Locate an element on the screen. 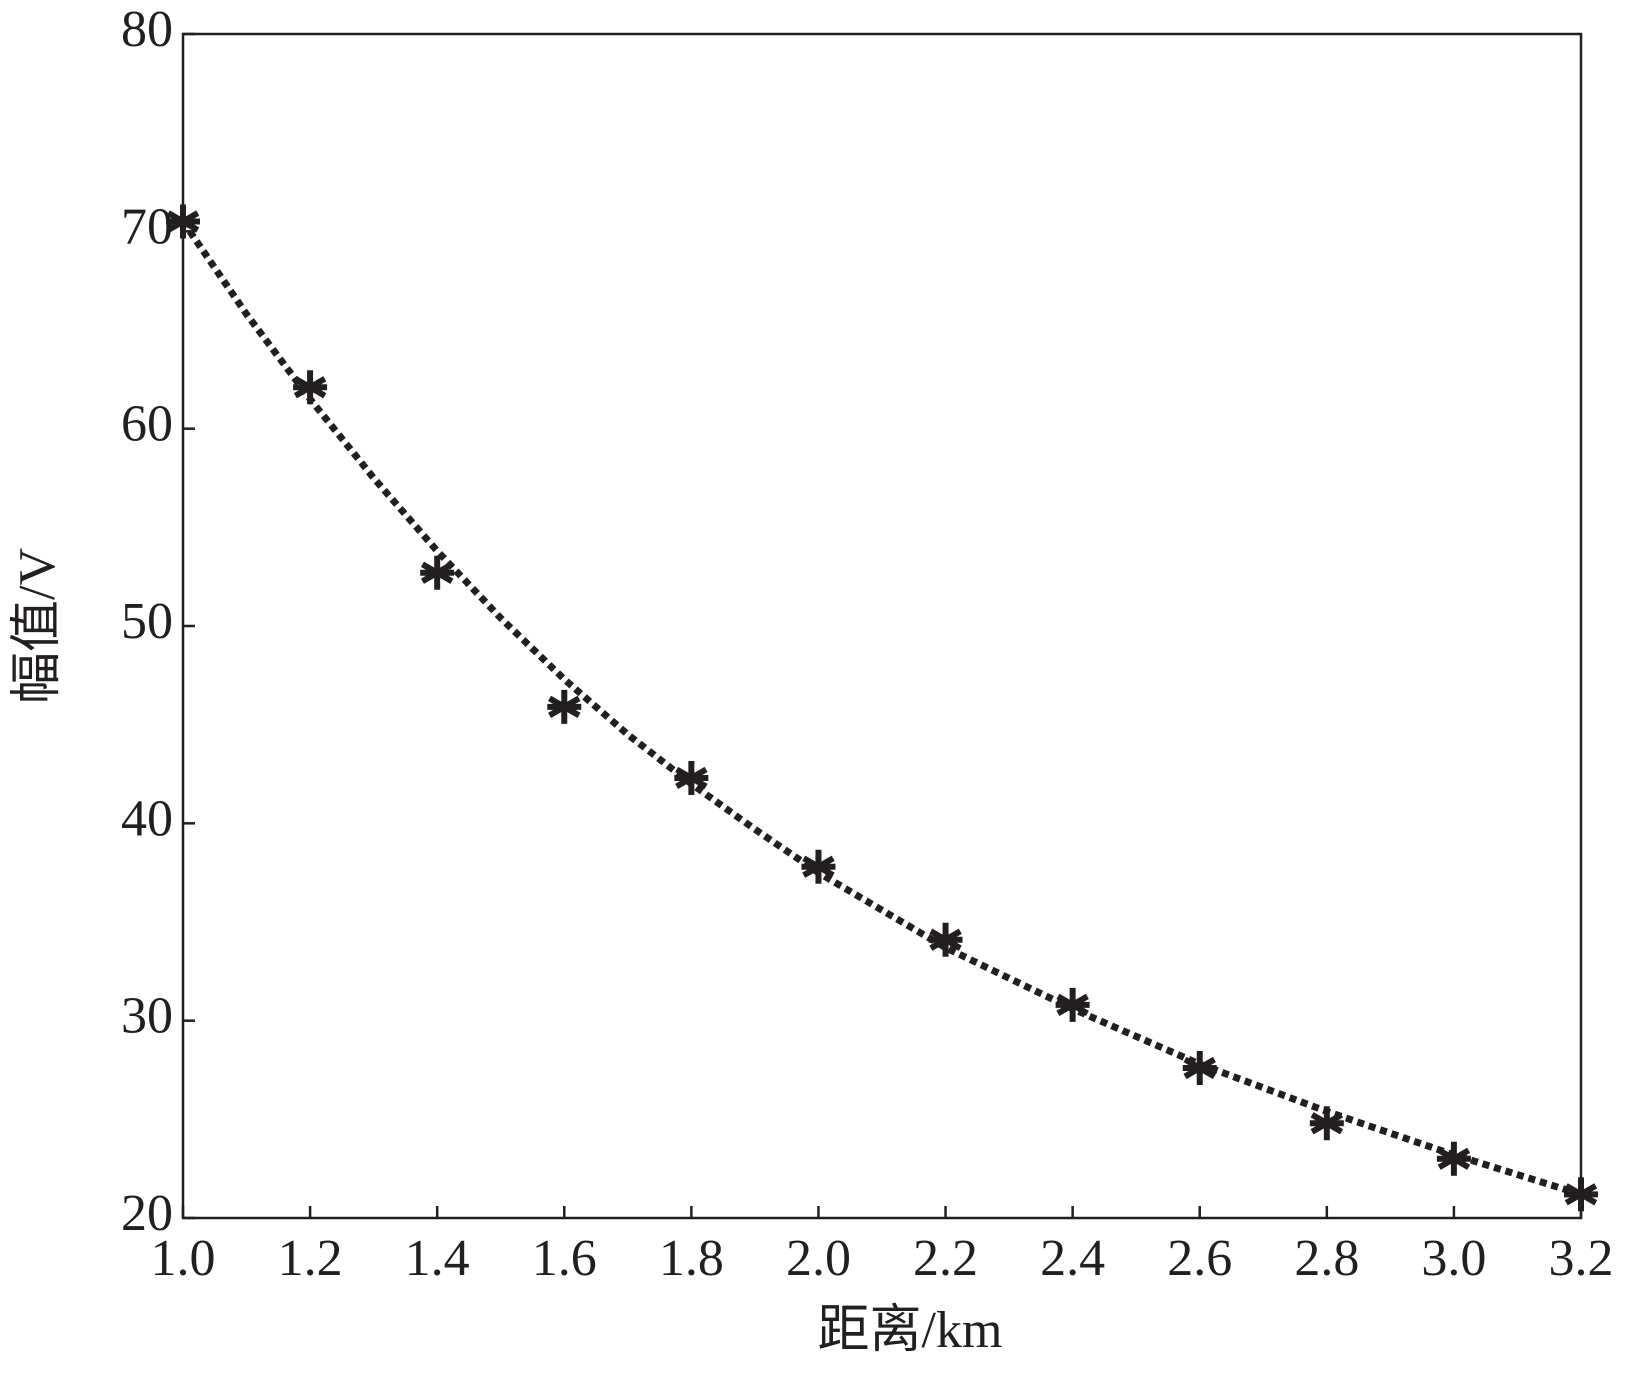 The image size is (1637, 1379). x-axis-label: 距离/km is located at coordinates (910, 1330).